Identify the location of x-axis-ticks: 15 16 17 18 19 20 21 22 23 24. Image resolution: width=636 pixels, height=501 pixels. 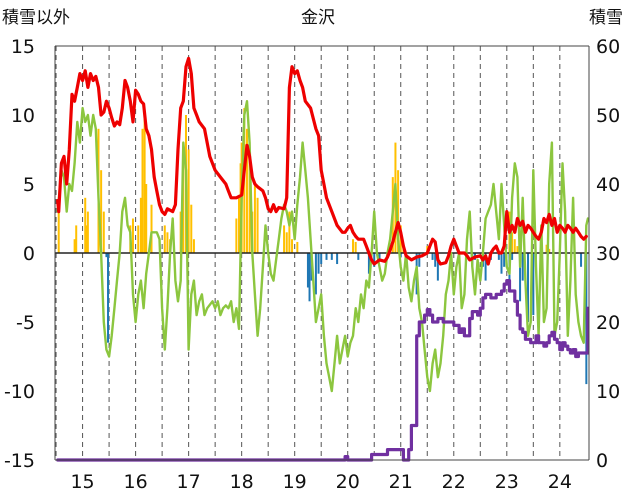
(320, 482).